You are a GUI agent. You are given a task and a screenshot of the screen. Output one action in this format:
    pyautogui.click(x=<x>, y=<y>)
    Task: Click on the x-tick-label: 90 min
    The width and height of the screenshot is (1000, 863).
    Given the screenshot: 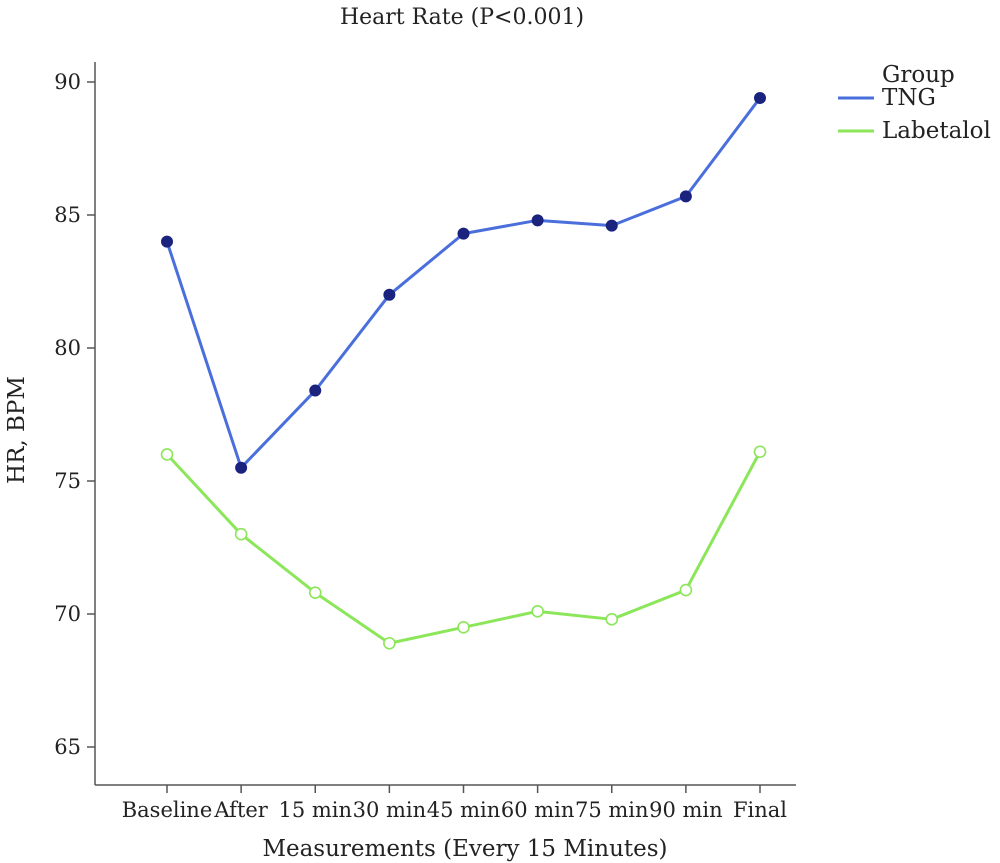 What is the action you would take?
    pyautogui.click(x=686, y=810)
    